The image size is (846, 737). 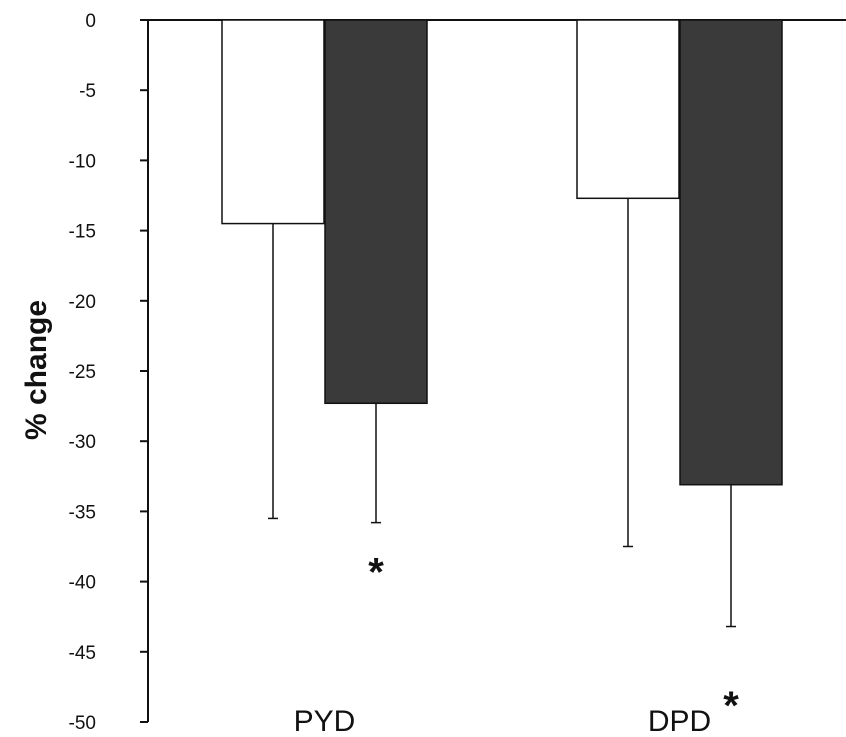 I want to click on y-tick-label: -25, so click(x=82, y=372).